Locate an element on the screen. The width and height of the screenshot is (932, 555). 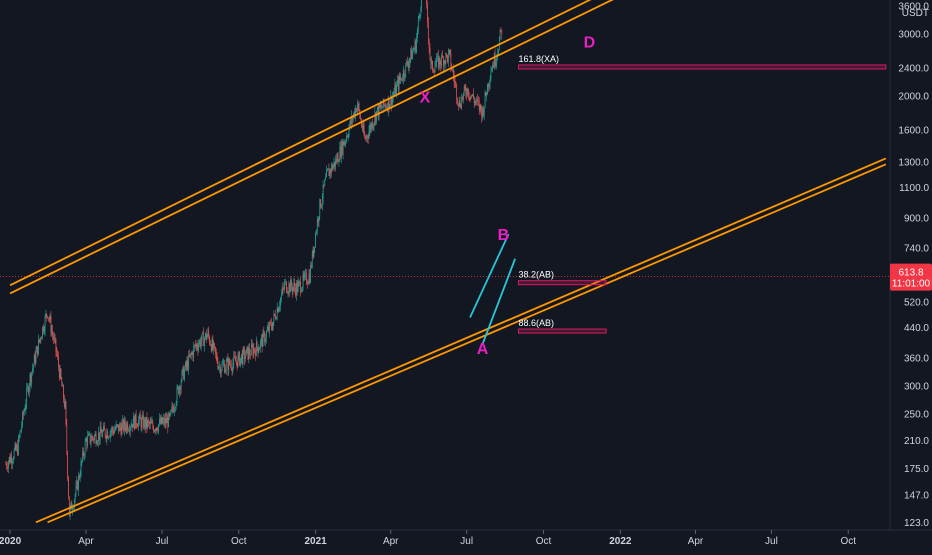
x-tick-label: 2020 is located at coordinates (11, 541).